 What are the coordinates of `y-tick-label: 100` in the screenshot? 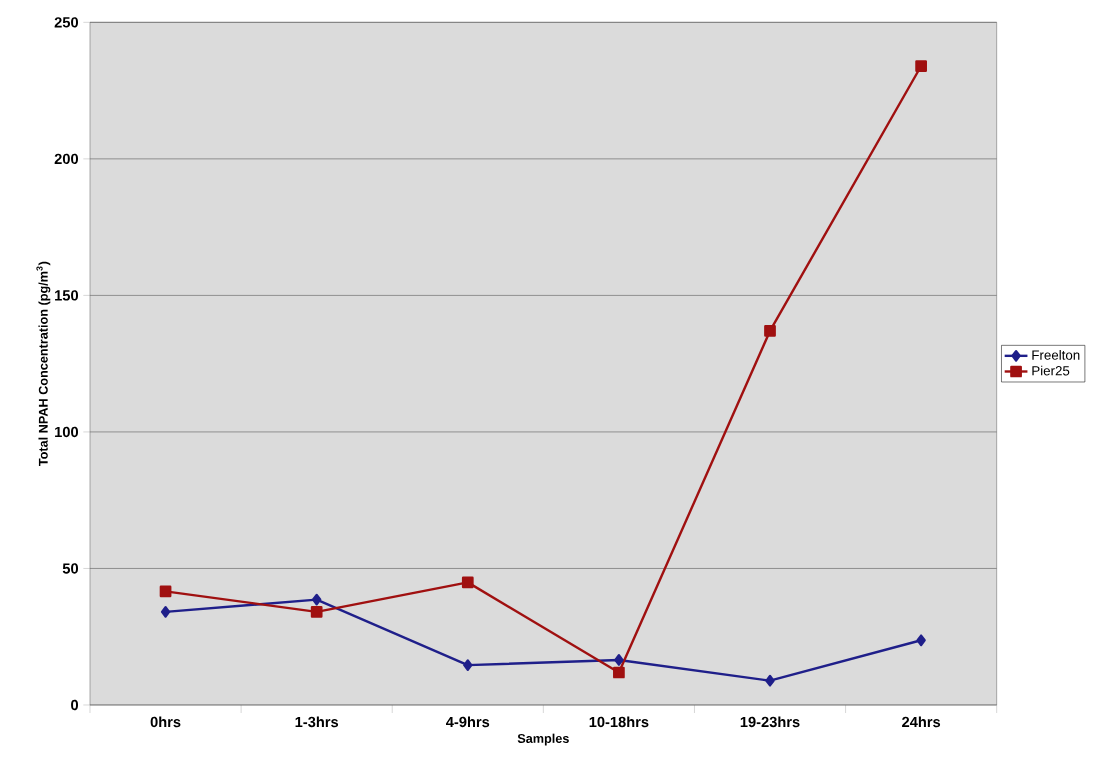 It's located at (67, 432).